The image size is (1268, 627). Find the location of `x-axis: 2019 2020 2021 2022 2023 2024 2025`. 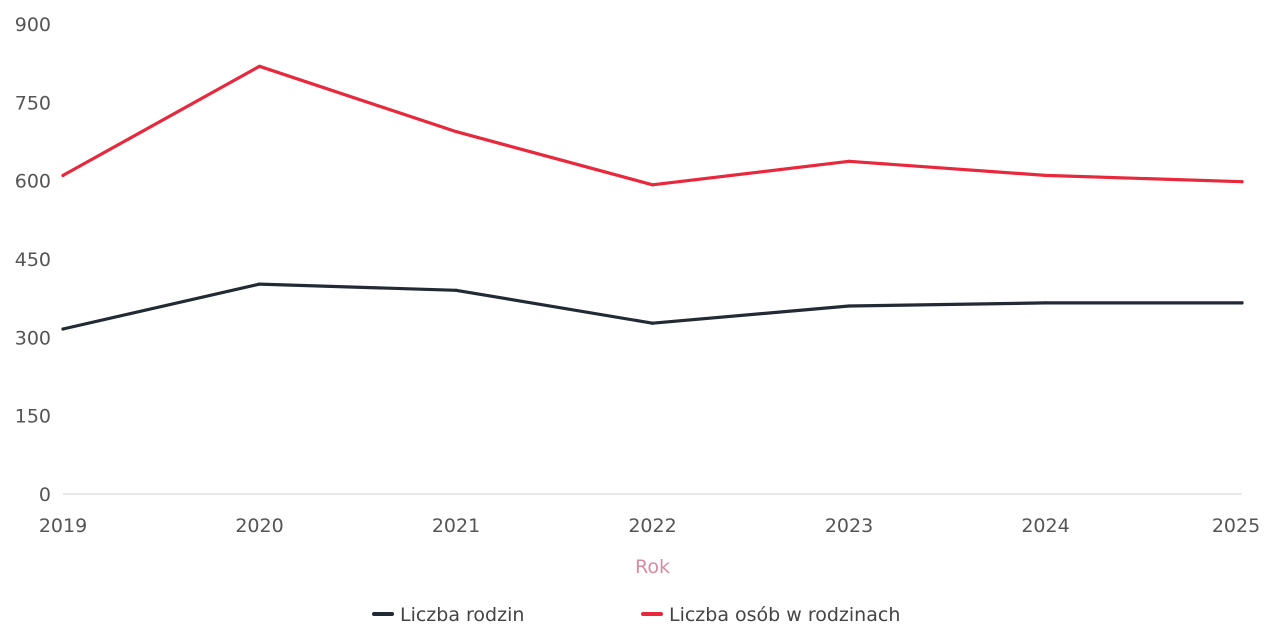

x-axis: 2019 2020 2021 2022 2023 2024 2025 is located at coordinates (649, 526).